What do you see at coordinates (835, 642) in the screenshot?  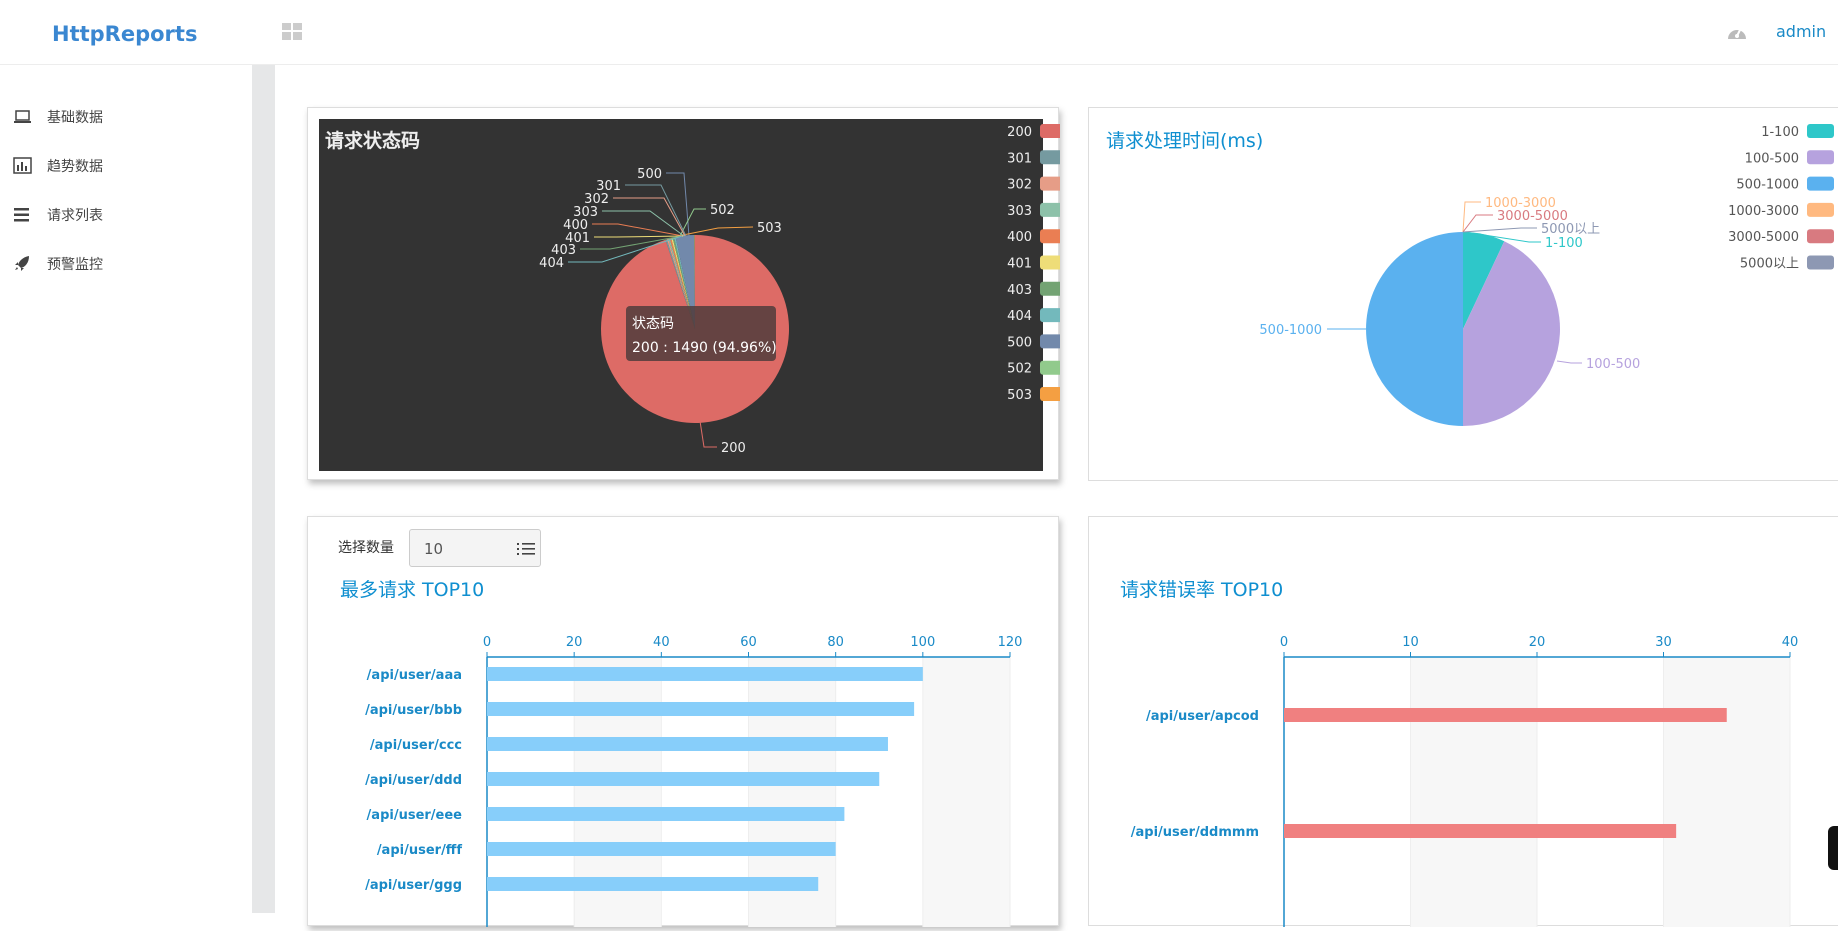 I see `tick-label: 80` at bounding box center [835, 642].